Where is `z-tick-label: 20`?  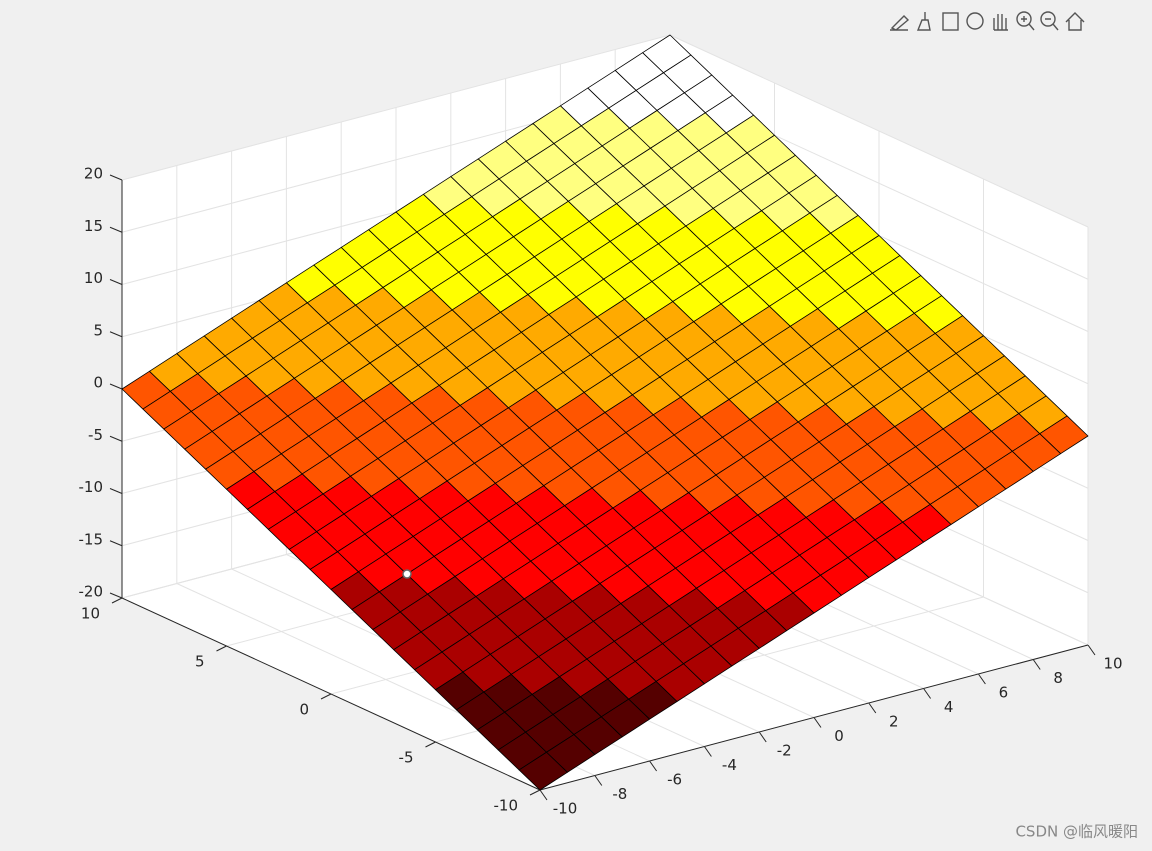 z-tick-label: 20 is located at coordinates (93, 174).